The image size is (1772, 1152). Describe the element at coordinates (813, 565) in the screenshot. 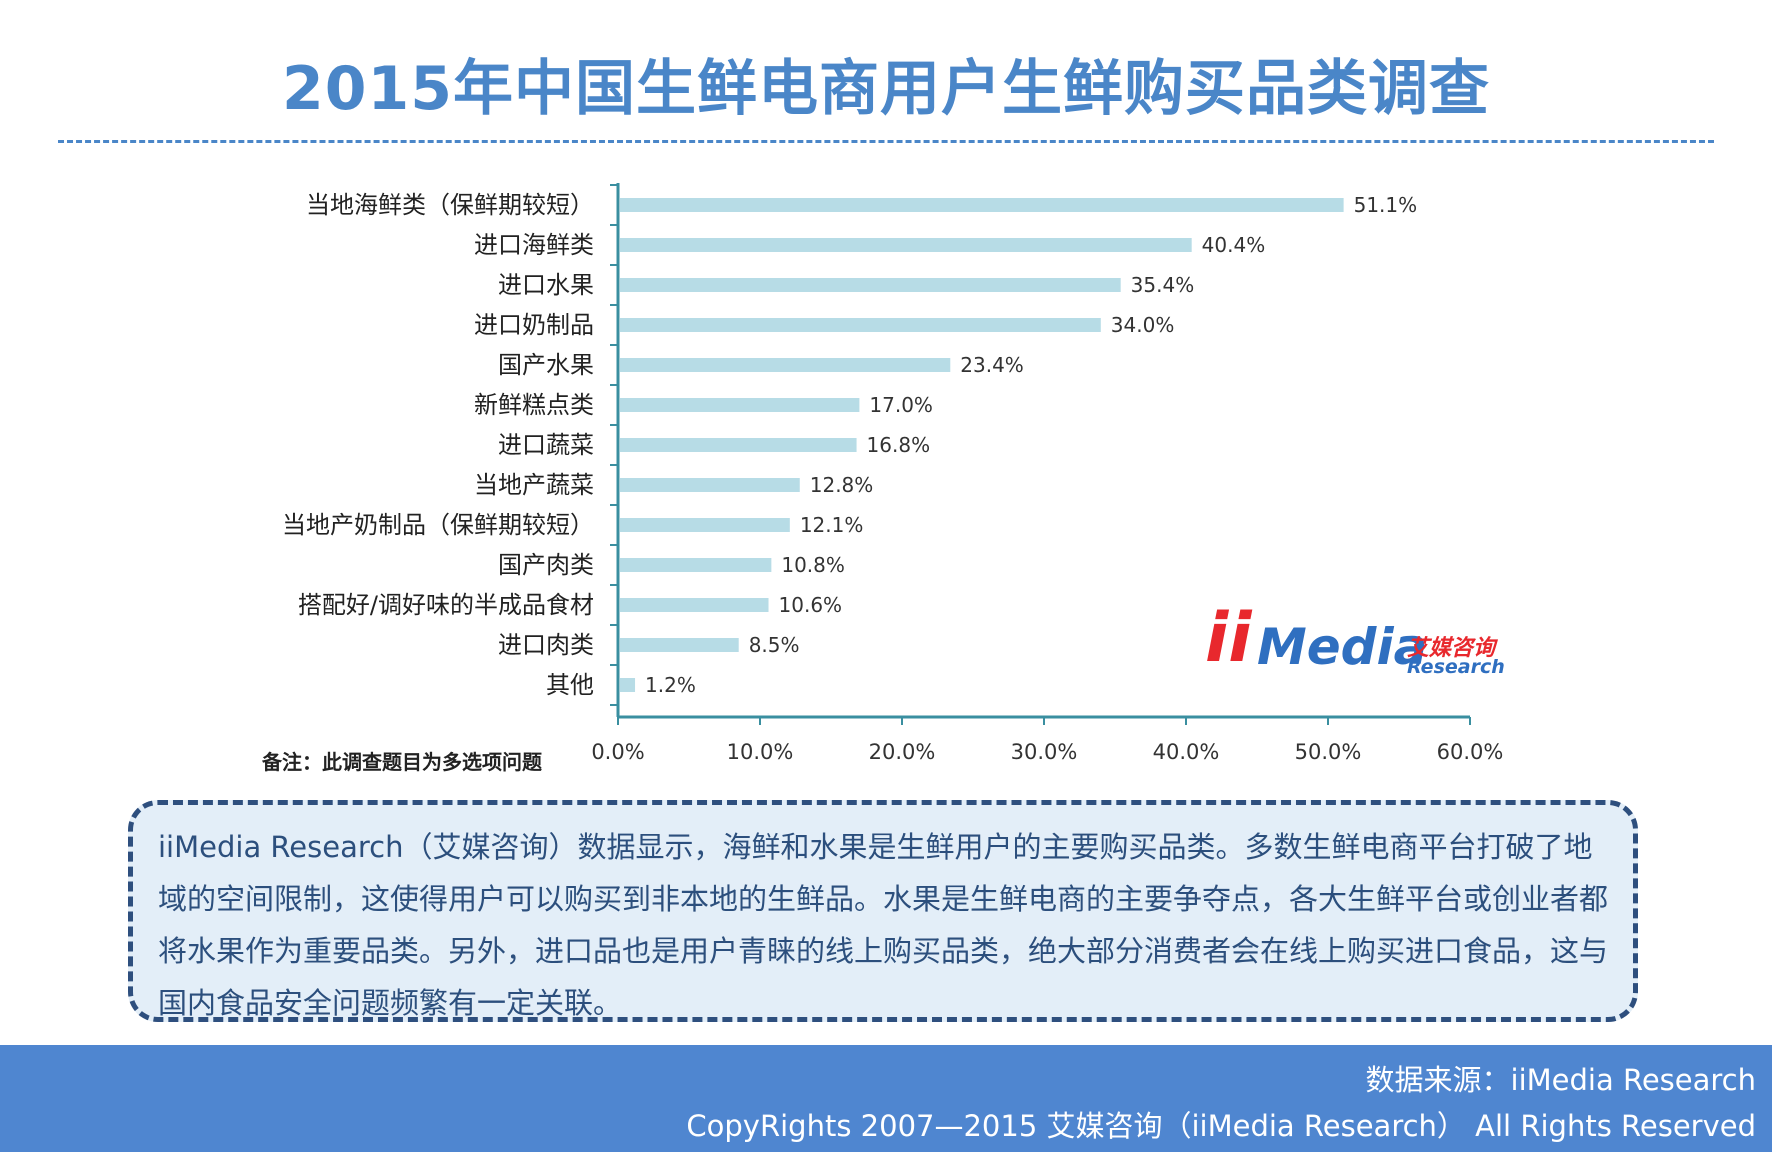

I see `value-label: 10.8%` at that location.